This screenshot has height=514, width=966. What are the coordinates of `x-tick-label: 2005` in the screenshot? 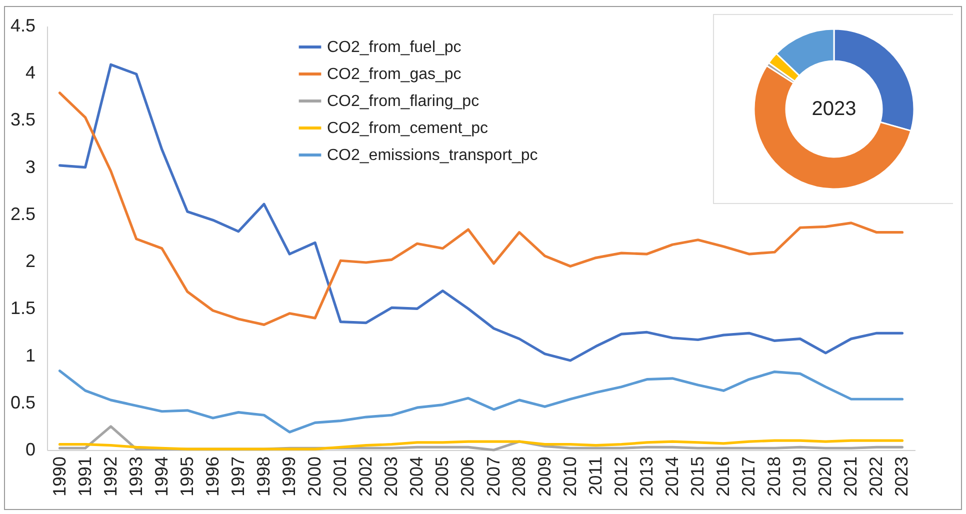 It's located at (442, 476).